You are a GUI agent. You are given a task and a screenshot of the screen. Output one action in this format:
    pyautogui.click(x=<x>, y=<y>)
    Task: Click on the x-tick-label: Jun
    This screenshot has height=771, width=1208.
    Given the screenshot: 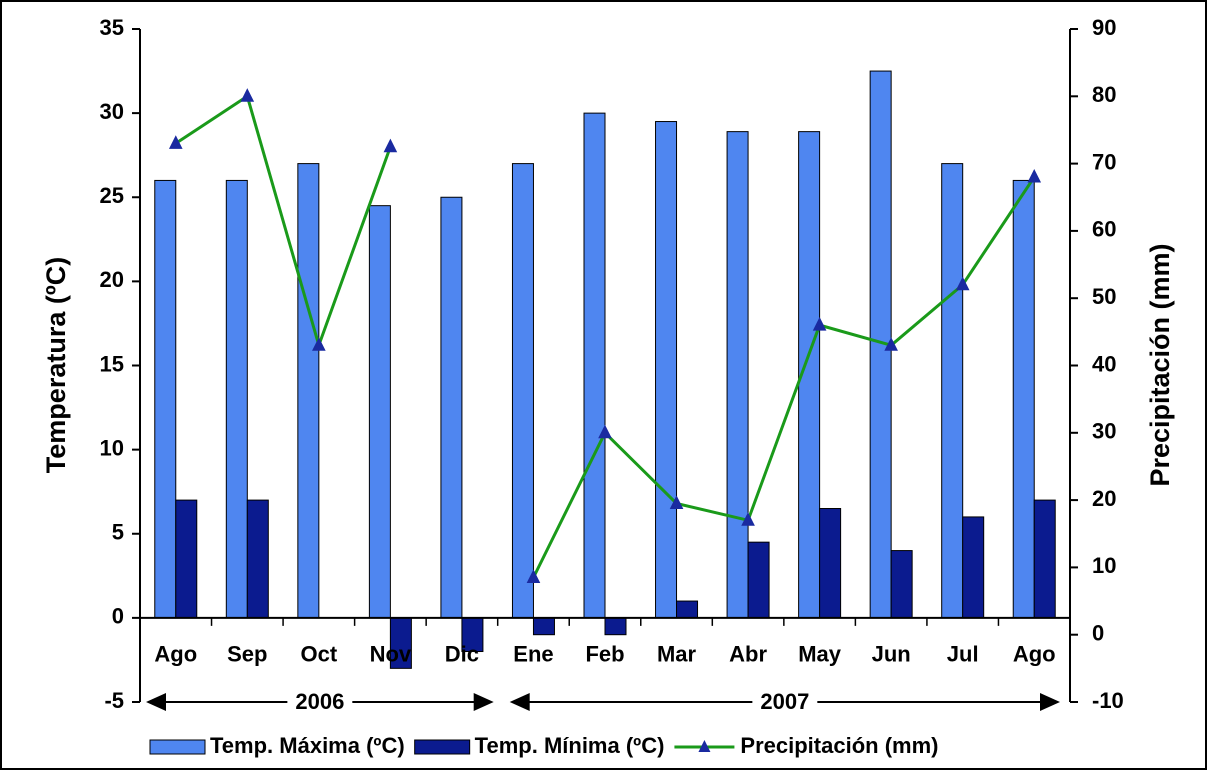 What is the action you would take?
    pyautogui.click(x=891, y=654)
    